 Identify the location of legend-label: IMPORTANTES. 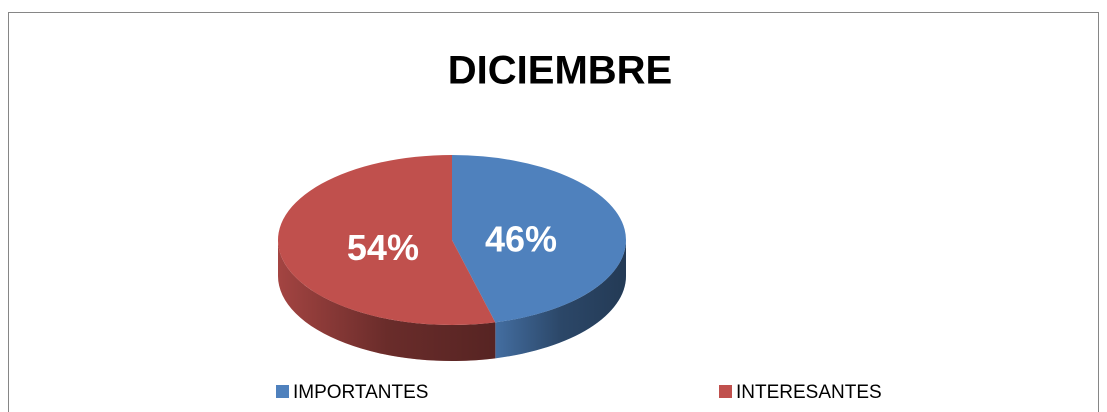
(360, 392).